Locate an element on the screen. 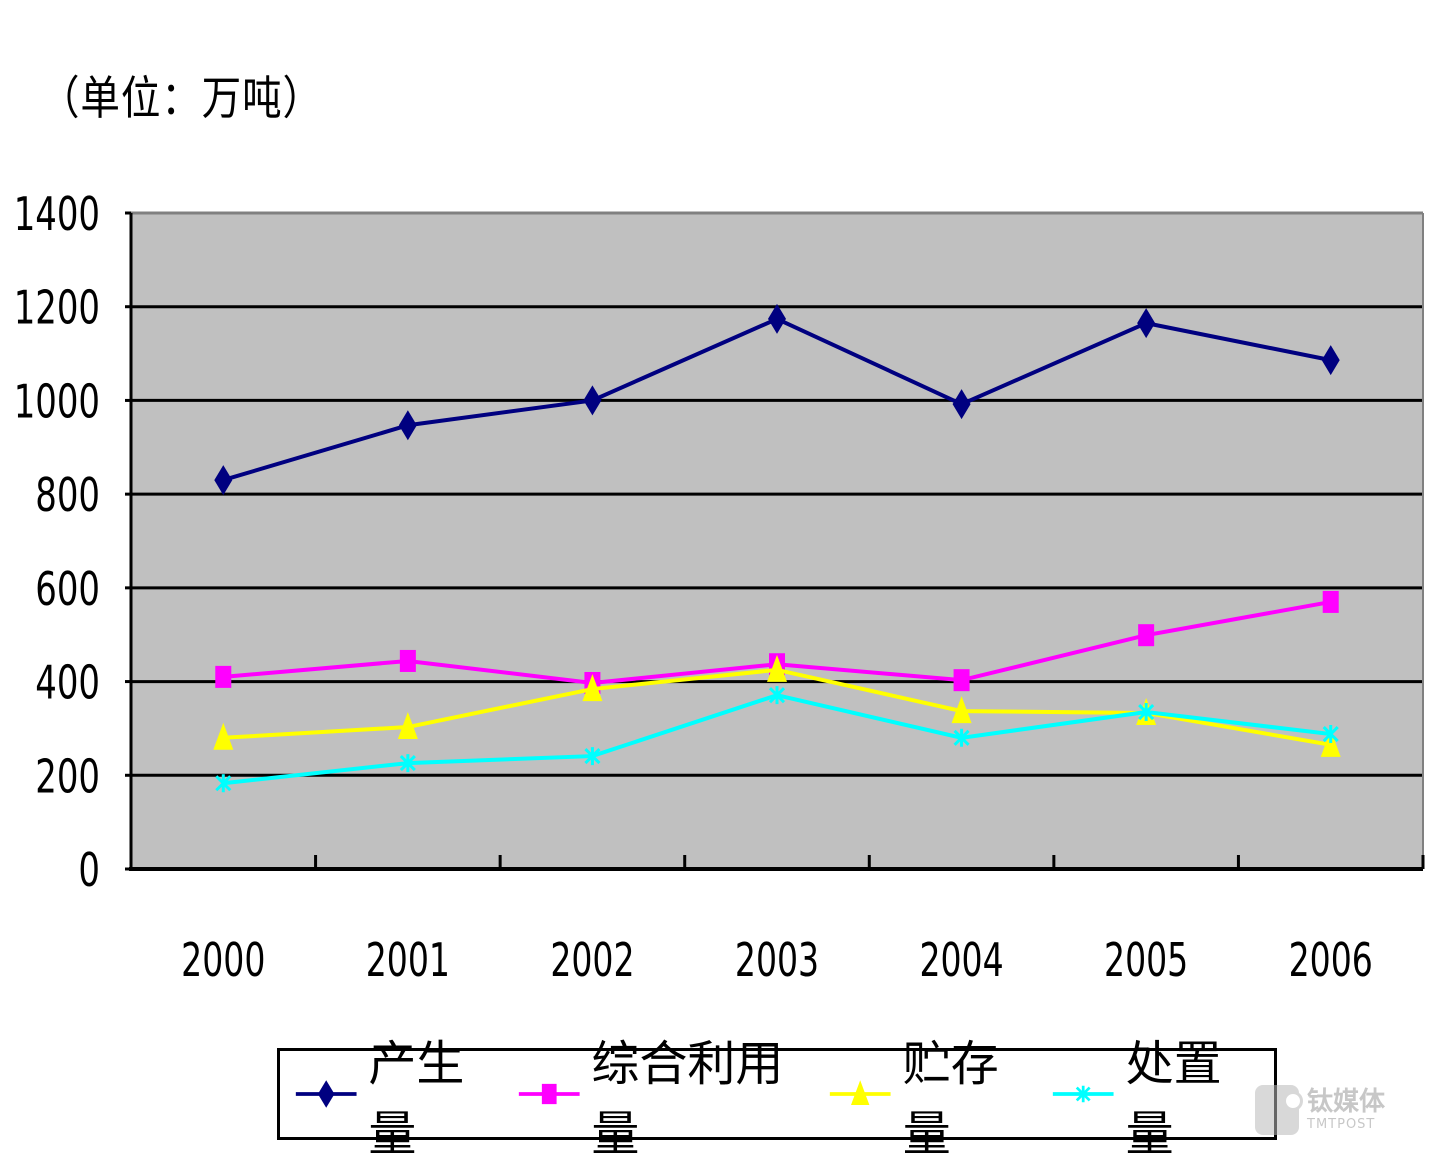 Image resolution: width=1440 pixels, height=1164 pixels. legend-item-storage: 贮存量 is located at coordinates (931, 1094).